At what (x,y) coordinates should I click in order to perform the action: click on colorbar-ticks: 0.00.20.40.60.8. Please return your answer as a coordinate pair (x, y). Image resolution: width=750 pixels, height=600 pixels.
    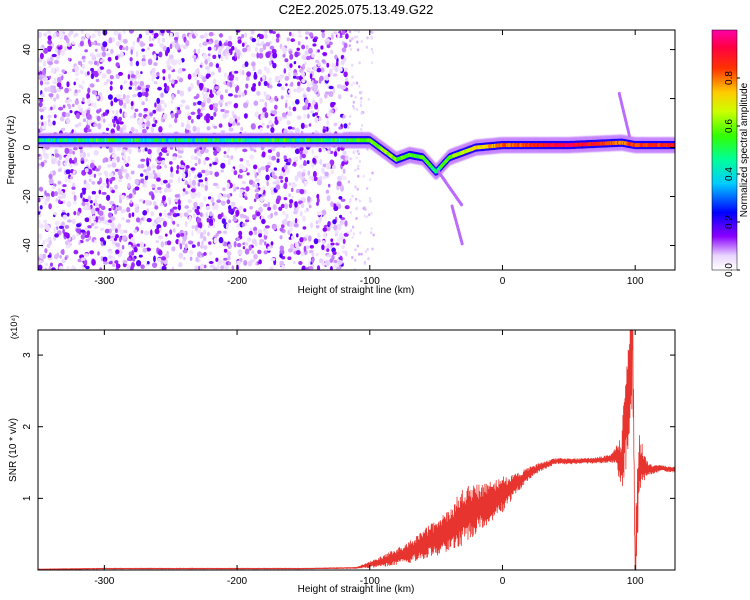
    Looking at the image, I should click on (732, 174).